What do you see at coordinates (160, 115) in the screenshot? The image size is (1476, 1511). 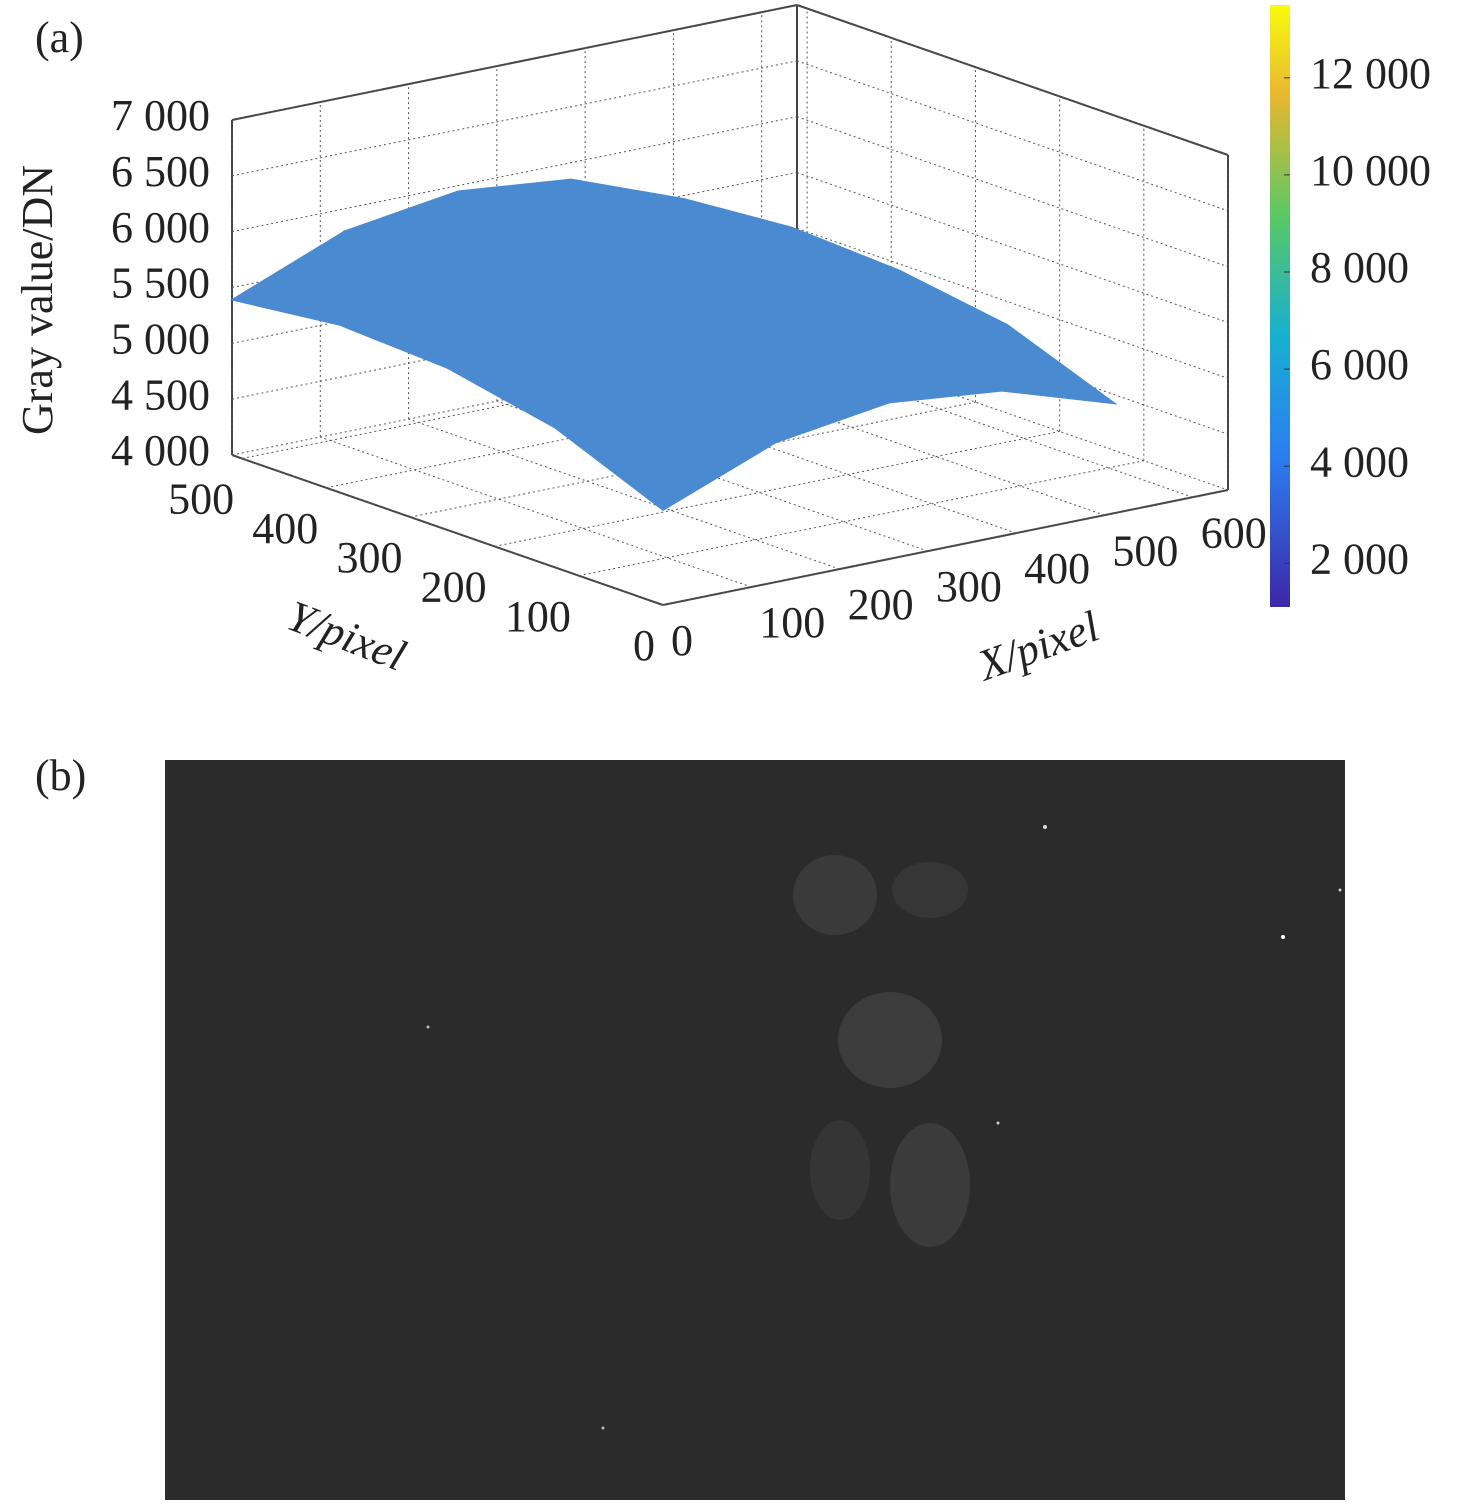 I see `z-tick-label: 7 000` at bounding box center [160, 115].